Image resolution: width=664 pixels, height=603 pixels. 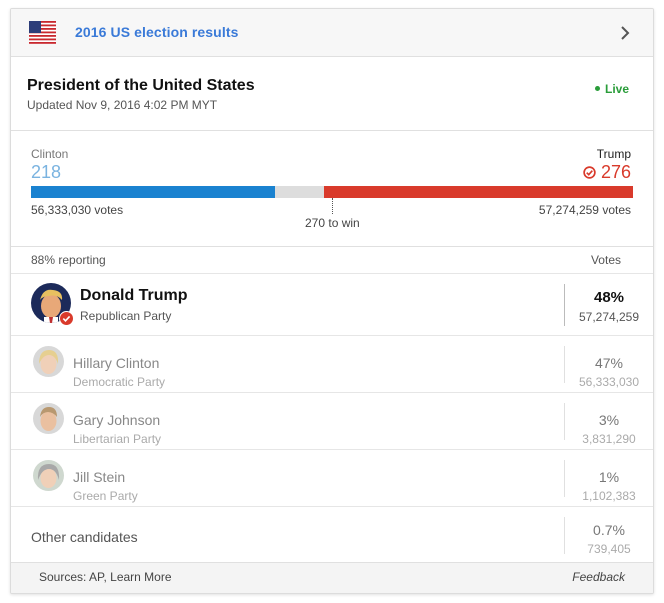 What do you see at coordinates (119, 382) in the screenshot?
I see `candidate-party: Democratic Party` at bounding box center [119, 382].